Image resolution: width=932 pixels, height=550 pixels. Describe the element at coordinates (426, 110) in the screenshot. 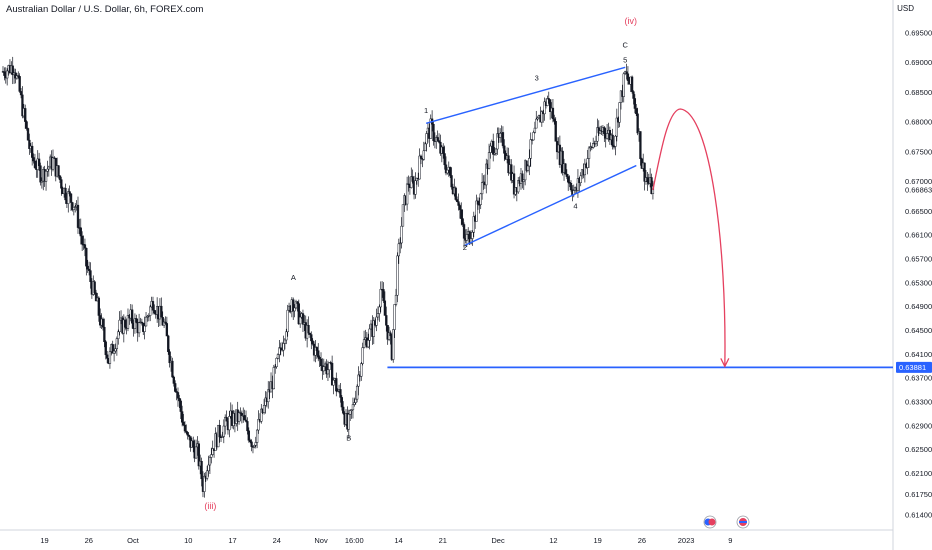

I see `wave-label: 1` at that location.